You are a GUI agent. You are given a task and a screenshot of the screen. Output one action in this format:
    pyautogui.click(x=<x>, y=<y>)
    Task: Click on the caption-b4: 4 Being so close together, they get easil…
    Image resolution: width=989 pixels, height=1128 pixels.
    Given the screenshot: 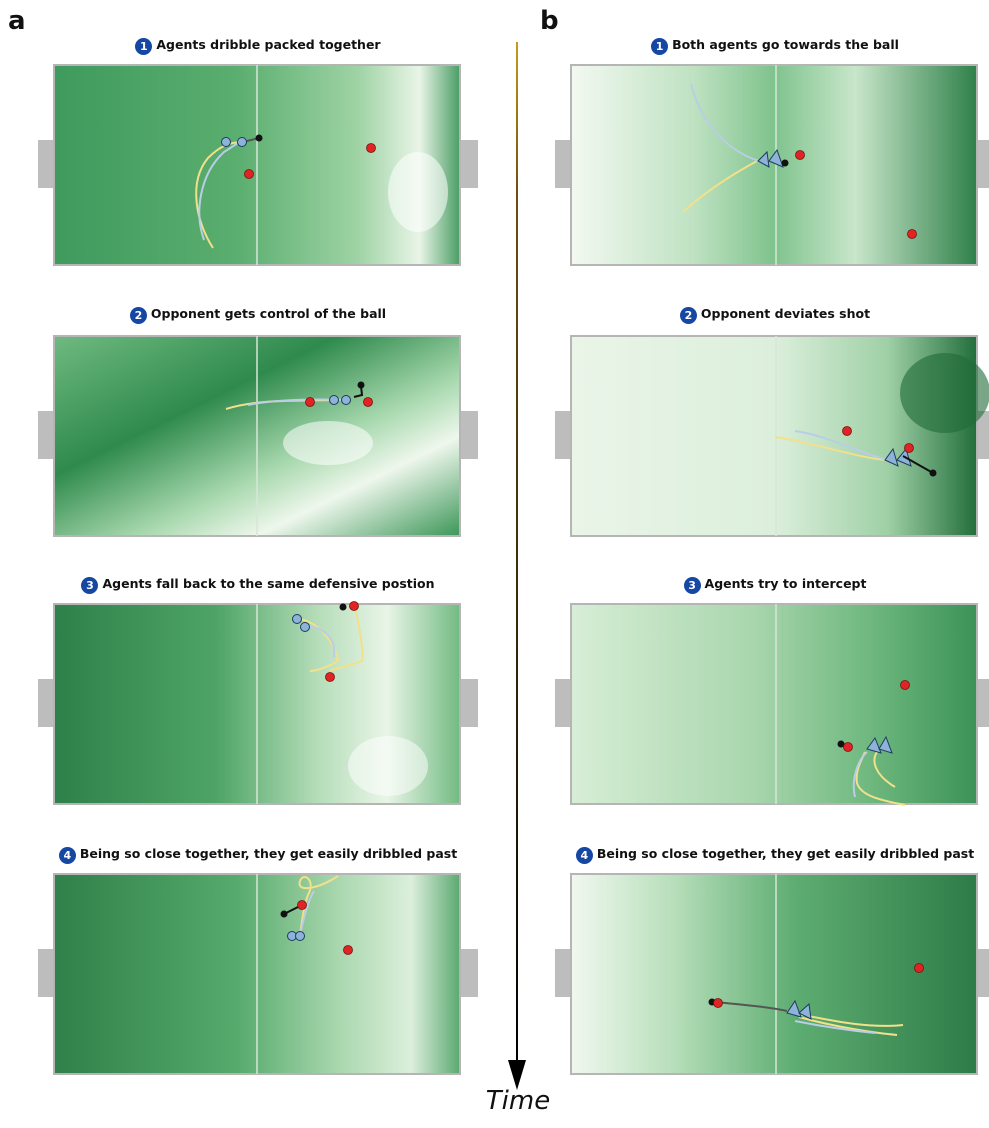 What is the action you would take?
    pyautogui.click(x=772, y=854)
    